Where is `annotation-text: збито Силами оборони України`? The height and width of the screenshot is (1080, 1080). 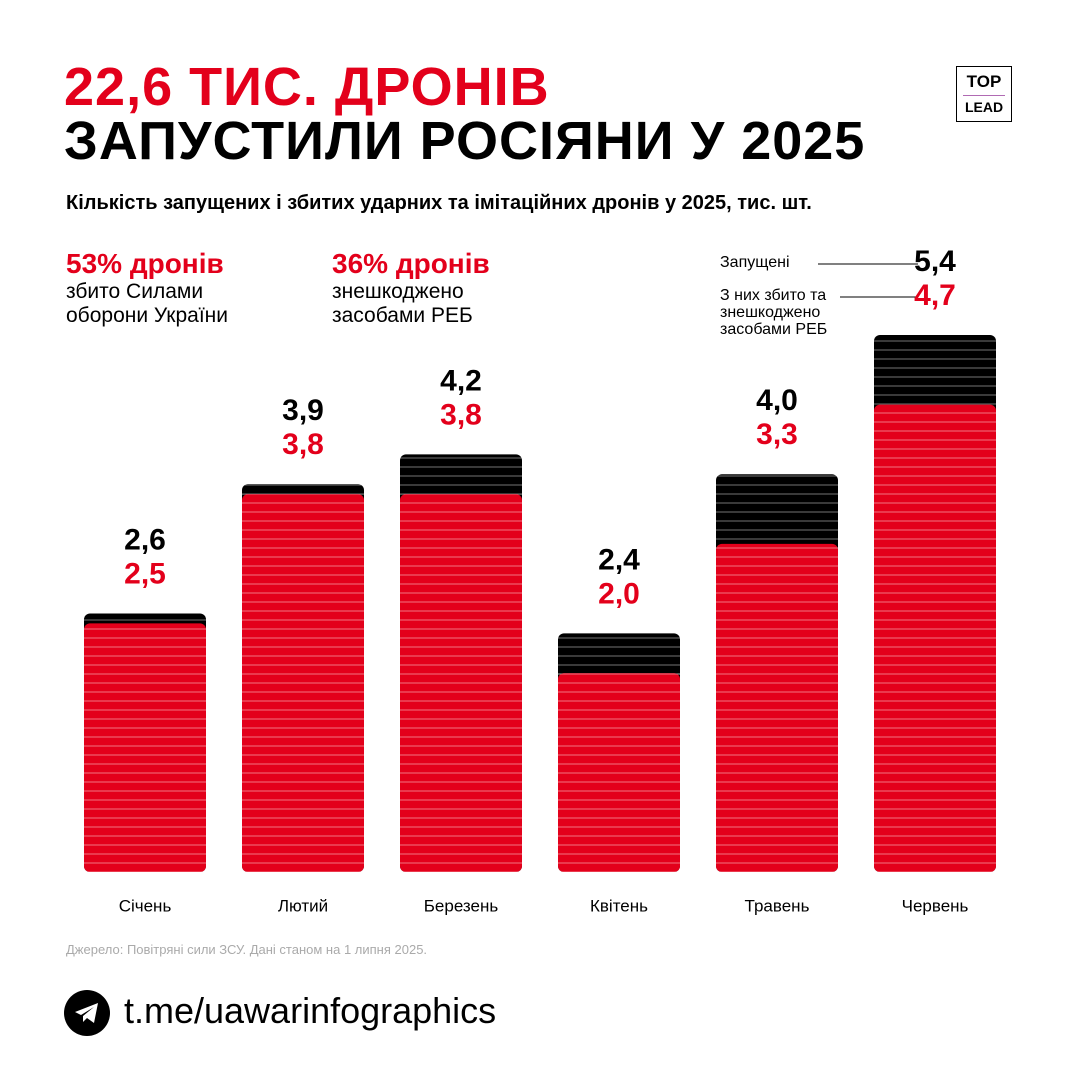 annotation-text: збито Силами оборони України is located at coordinates (147, 303).